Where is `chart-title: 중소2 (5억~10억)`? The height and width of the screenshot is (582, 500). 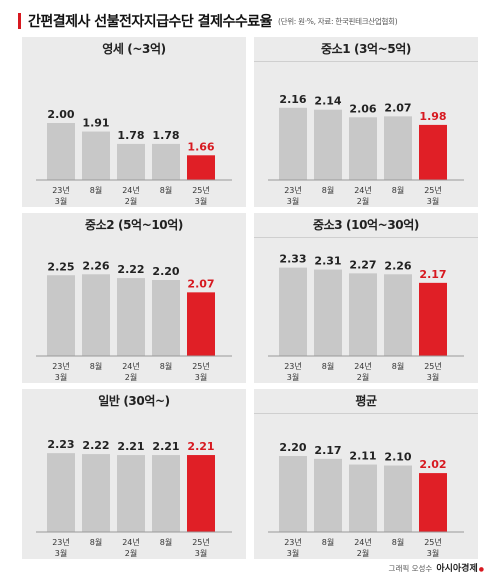
chart-title: 중소2 (5억~10억) is located at coordinates (134, 225).